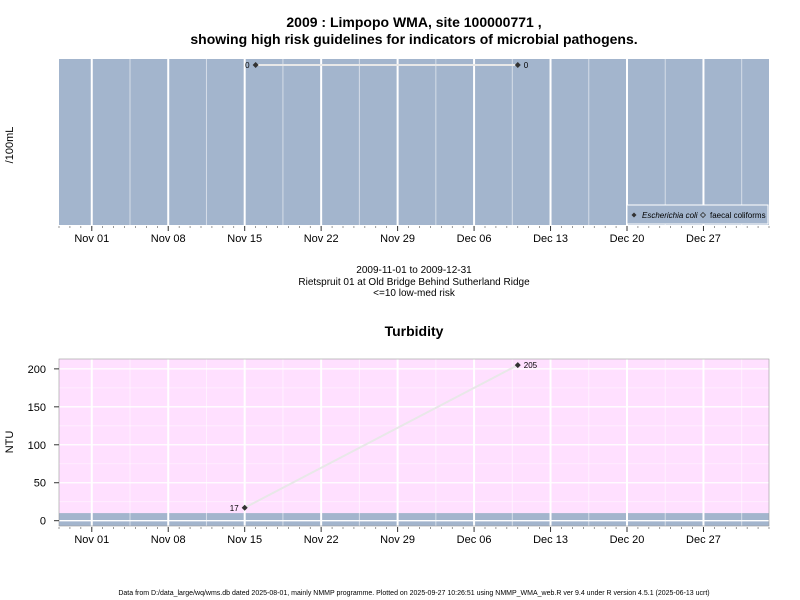  I want to click on microbial-tick-label: Dec 13, so click(550, 239).